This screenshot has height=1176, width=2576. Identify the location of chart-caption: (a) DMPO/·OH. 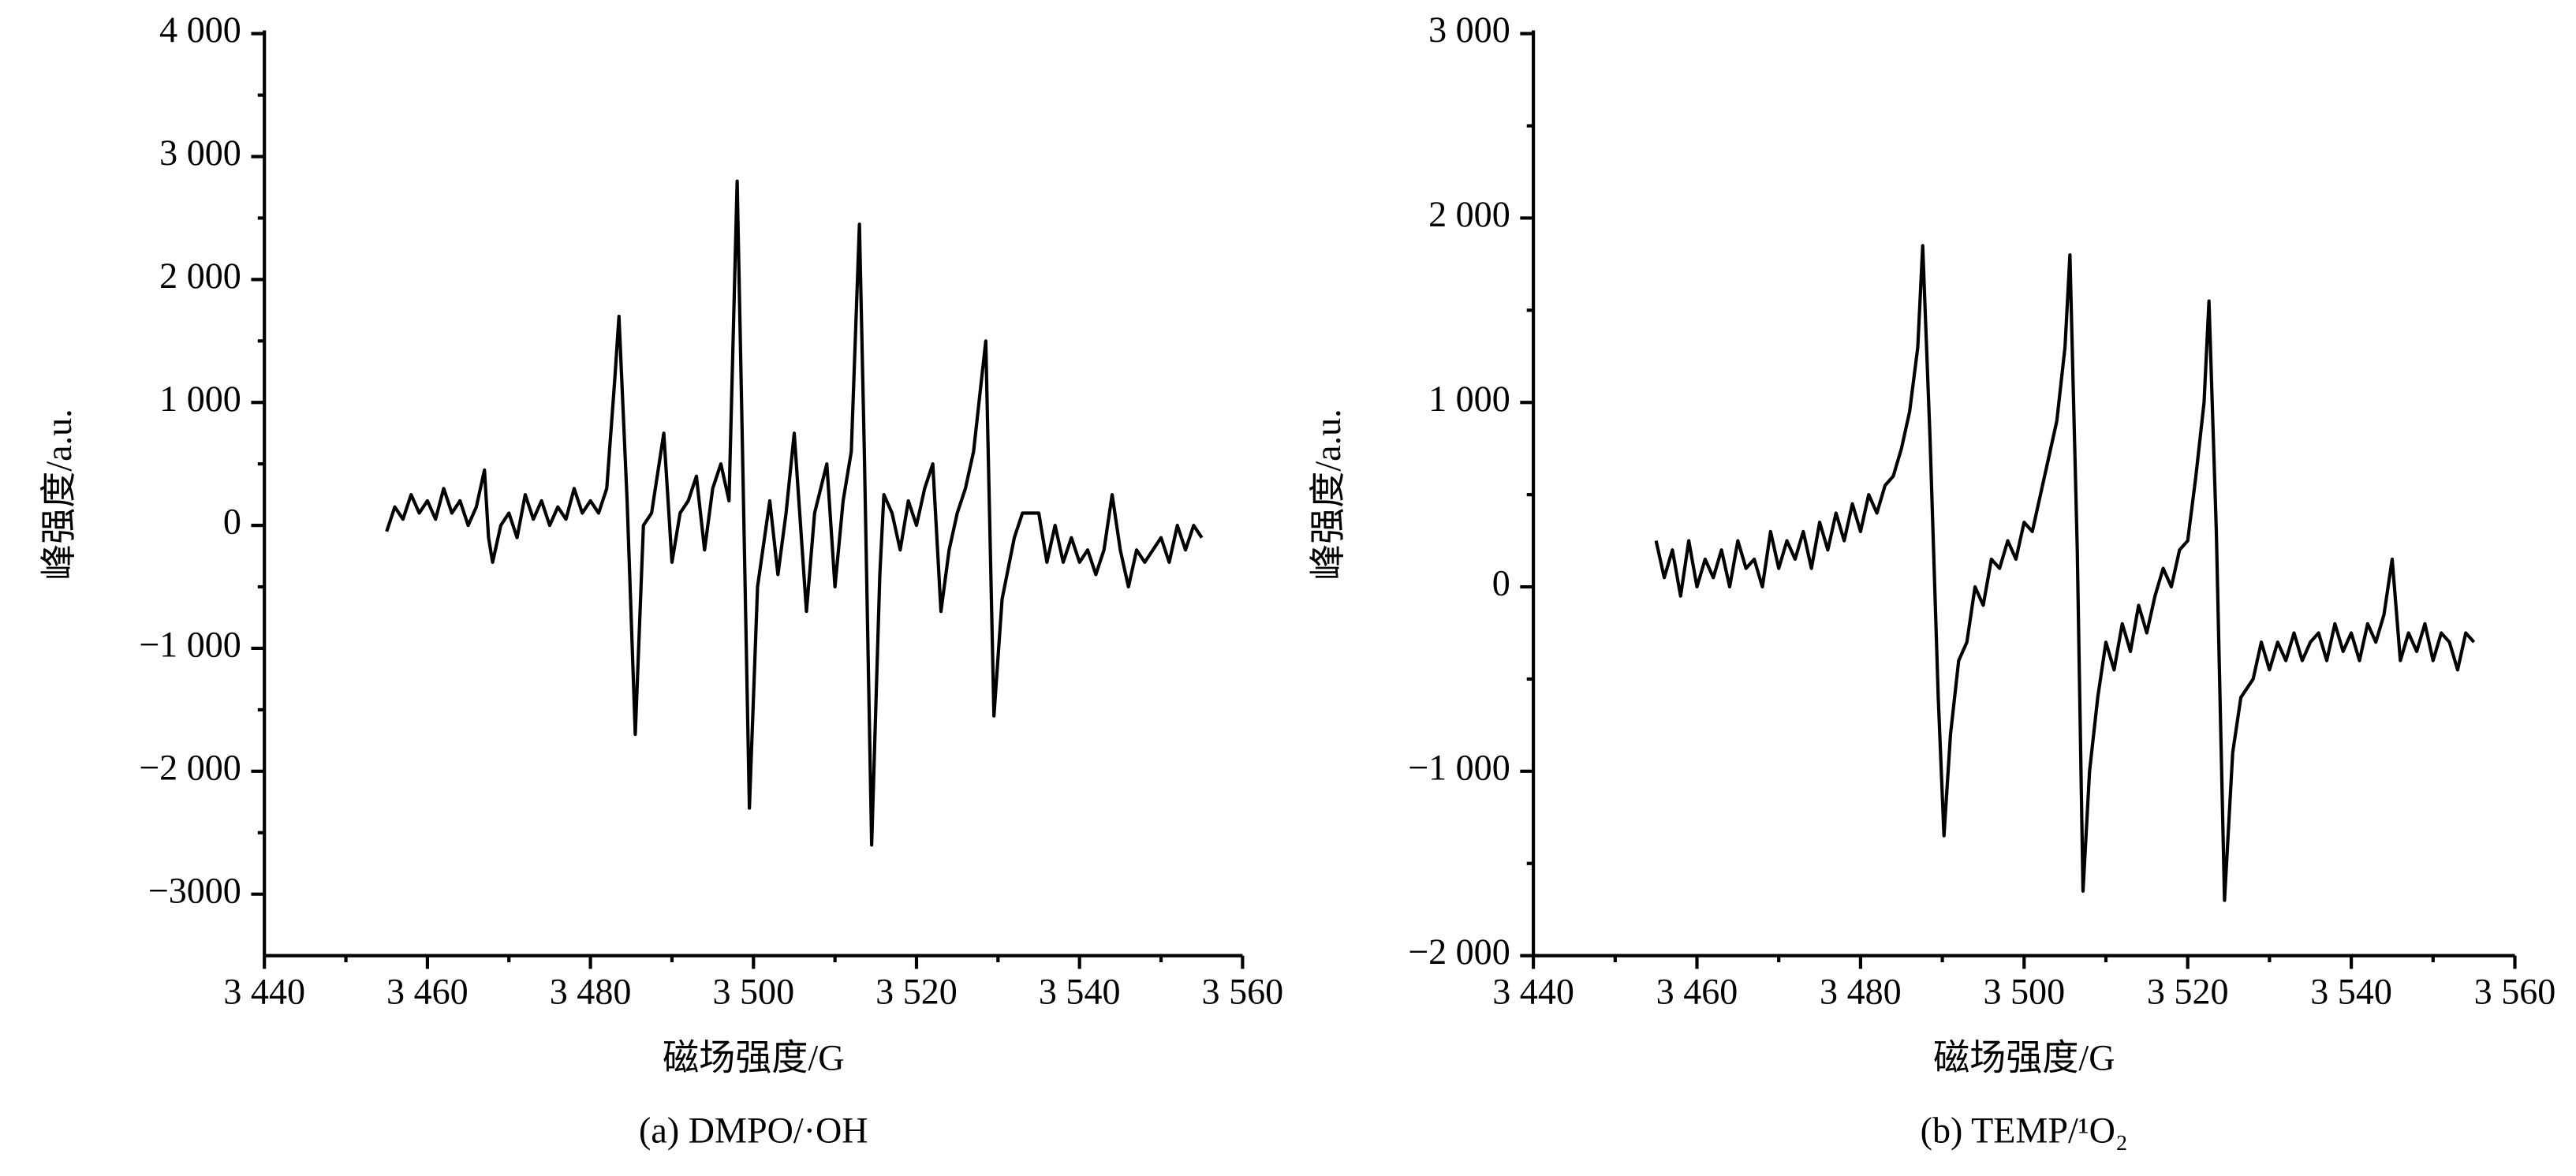
(753, 1130).